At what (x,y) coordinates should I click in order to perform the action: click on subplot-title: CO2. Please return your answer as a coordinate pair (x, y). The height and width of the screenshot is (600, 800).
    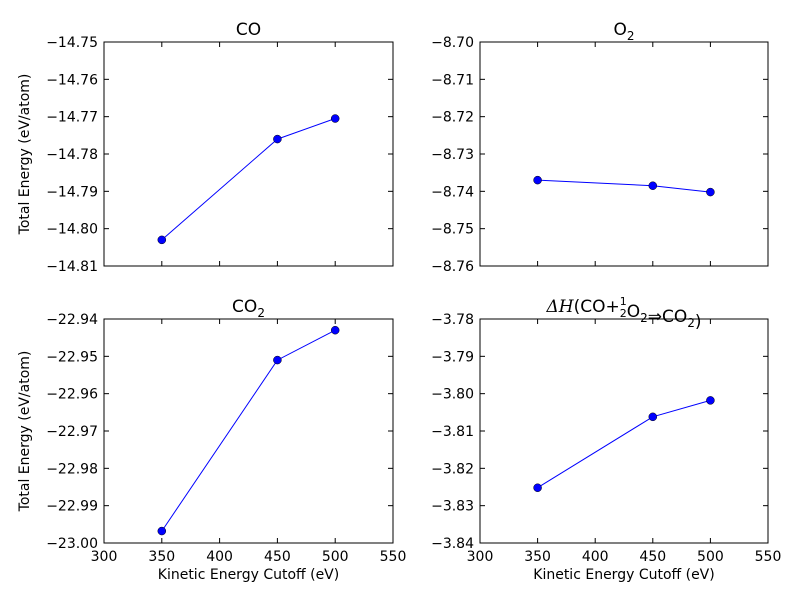
    Looking at the image, I should click on (248, 308).